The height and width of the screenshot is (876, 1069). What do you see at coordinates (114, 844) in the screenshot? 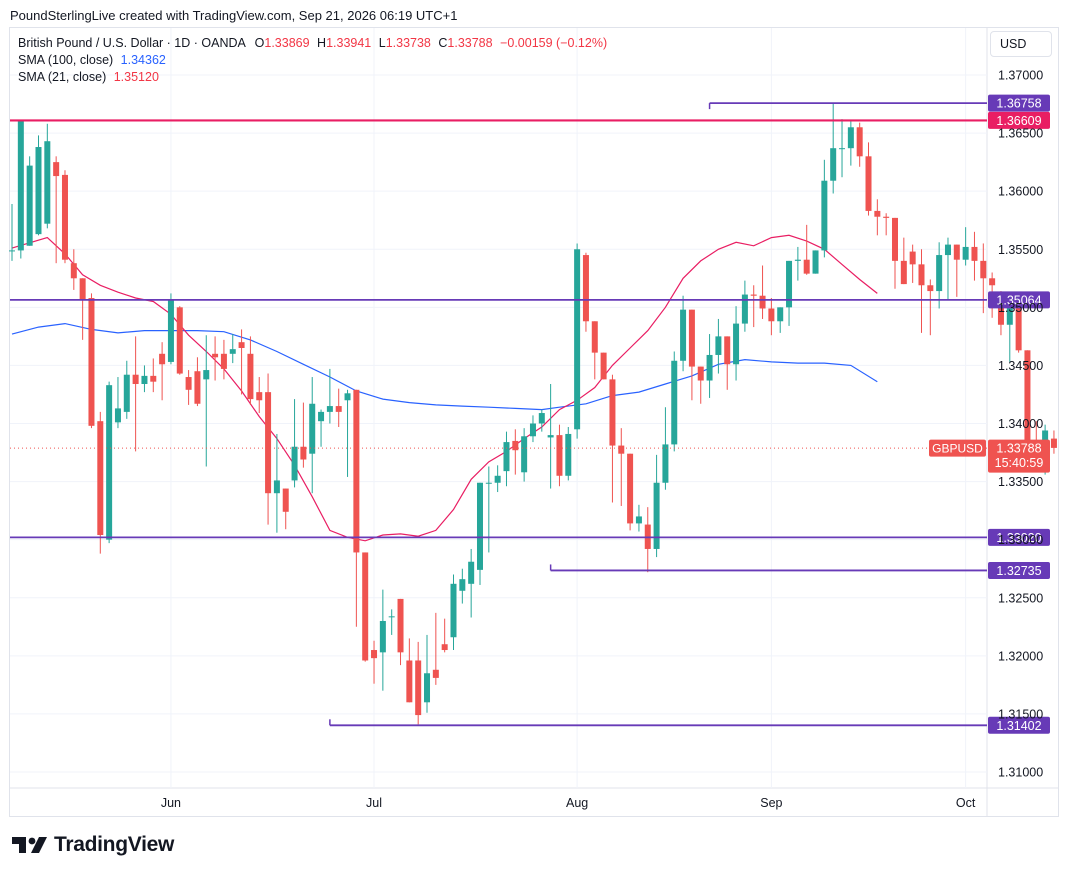
I see `tradingview-logo-text: TradingView` at bounding box center [114, 844].